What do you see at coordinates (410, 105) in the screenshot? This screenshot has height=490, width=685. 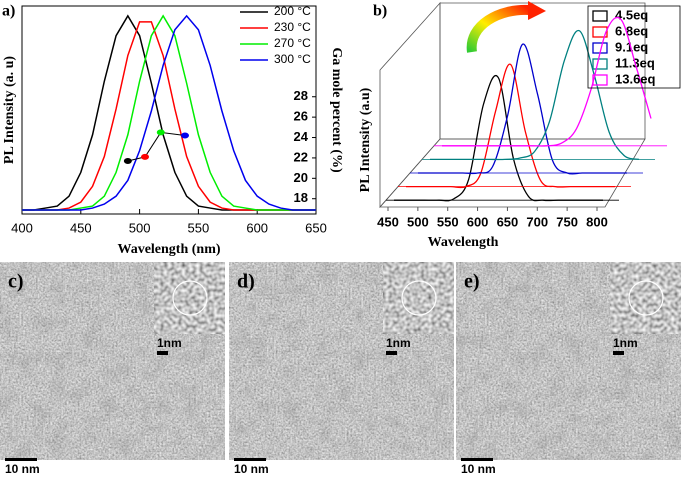 I see `left-wall` at bounding box center [410, 105].